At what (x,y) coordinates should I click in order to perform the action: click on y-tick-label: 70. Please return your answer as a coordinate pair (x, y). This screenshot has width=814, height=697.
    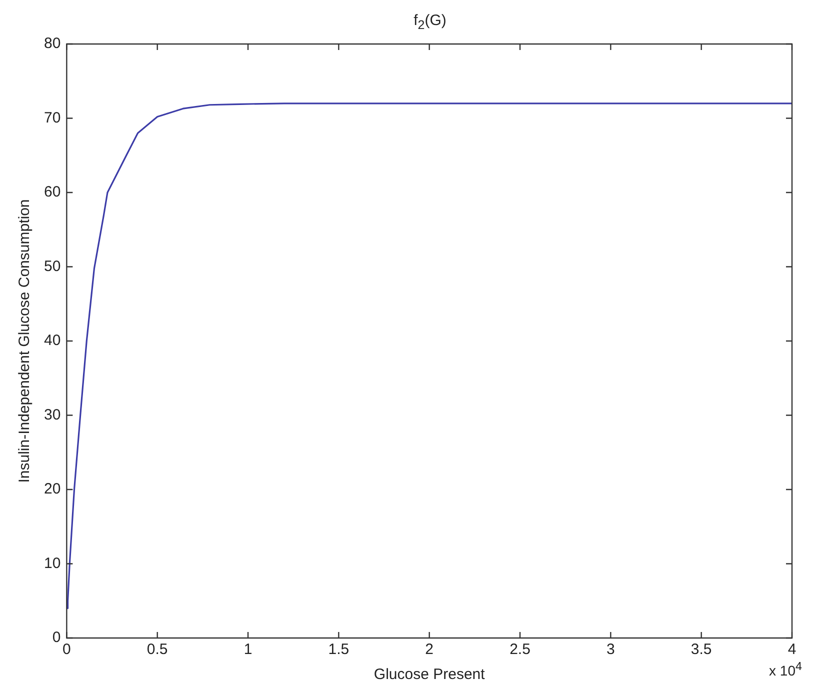
    Looking at the image, I should click on (52, 117).